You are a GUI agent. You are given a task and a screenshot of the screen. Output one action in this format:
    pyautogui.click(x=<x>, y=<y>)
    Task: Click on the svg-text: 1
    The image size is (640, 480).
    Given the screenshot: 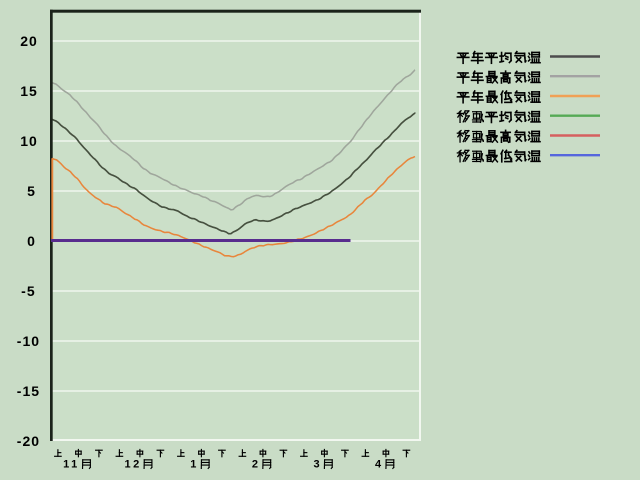 What is the action you would take?
    pyautogui.click(x=194, y=465)
    